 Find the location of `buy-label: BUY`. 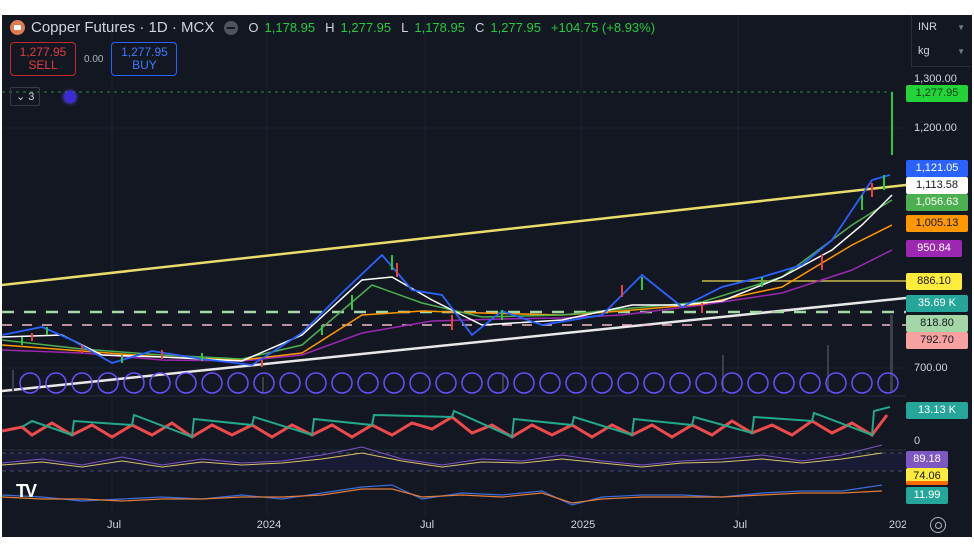

buy-label: BUY is located at coordinates (144, 65).